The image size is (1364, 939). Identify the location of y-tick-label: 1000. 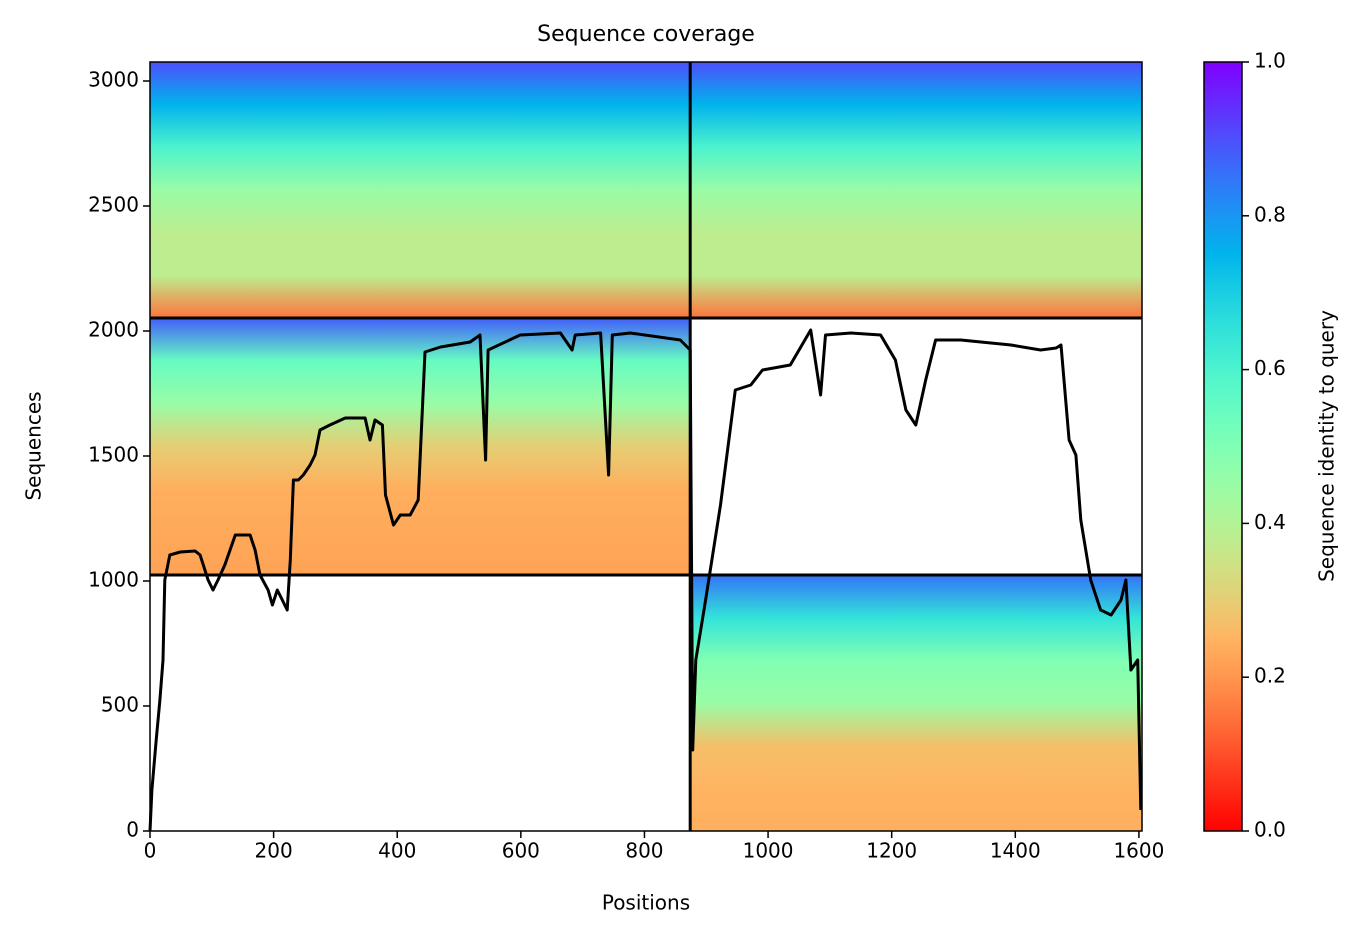
(113, 580).